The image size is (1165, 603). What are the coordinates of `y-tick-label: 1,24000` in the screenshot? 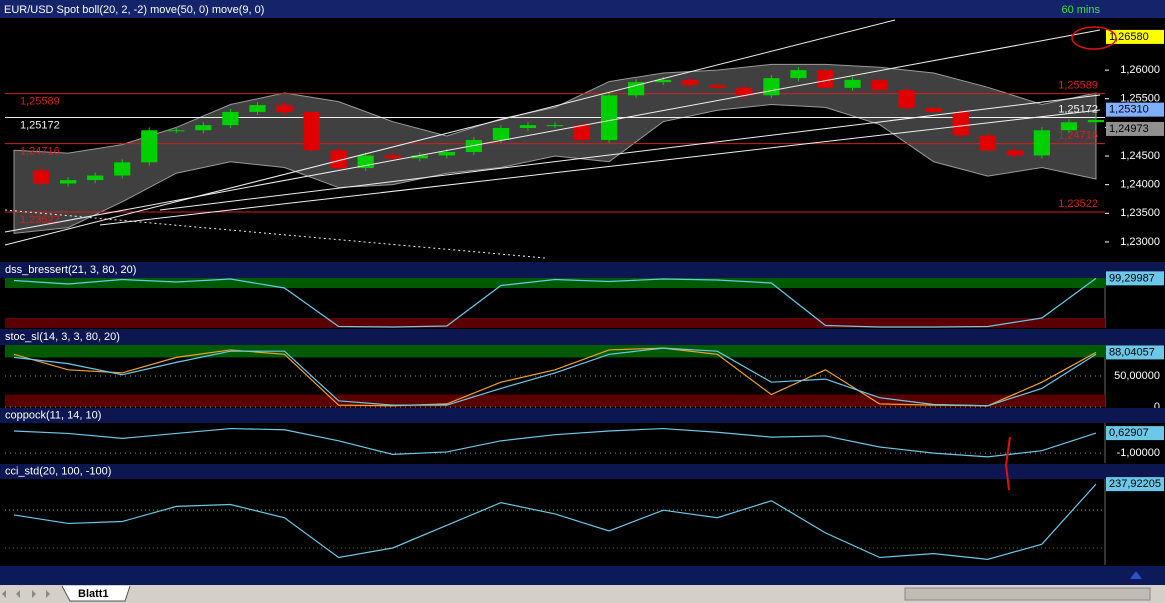 It's located at (1140, 185).